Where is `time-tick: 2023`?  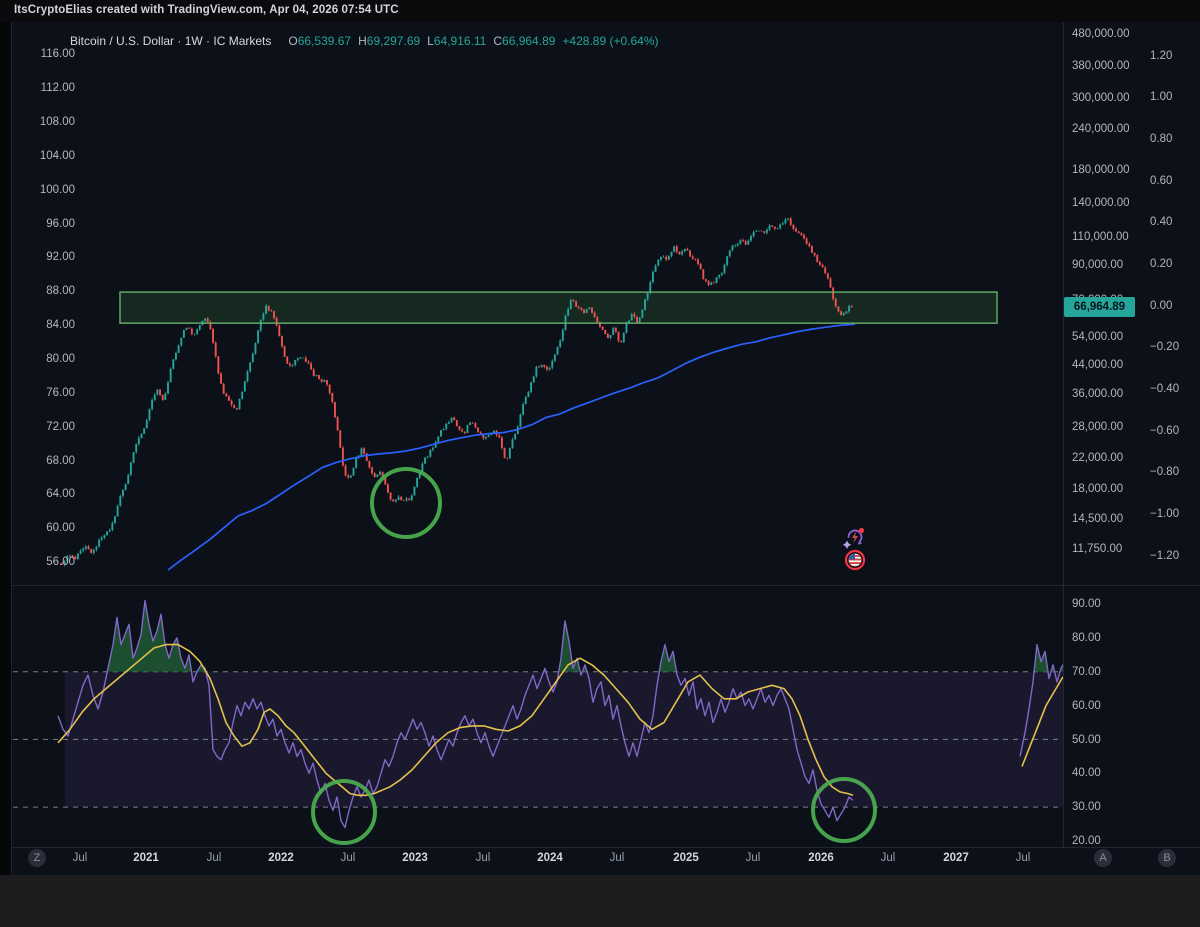
time-tick: 2023 is located at coordinates (415, 858).